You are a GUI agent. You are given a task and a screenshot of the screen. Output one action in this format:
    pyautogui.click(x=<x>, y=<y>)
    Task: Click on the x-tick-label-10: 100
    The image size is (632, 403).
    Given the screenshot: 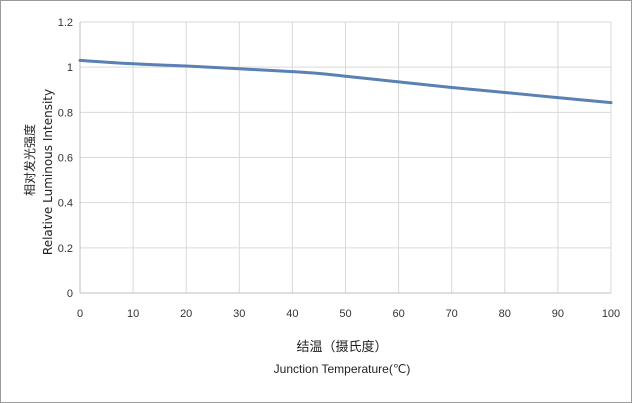 What is the action you would take?
    pyautogui.click(x=611, y=314)
    